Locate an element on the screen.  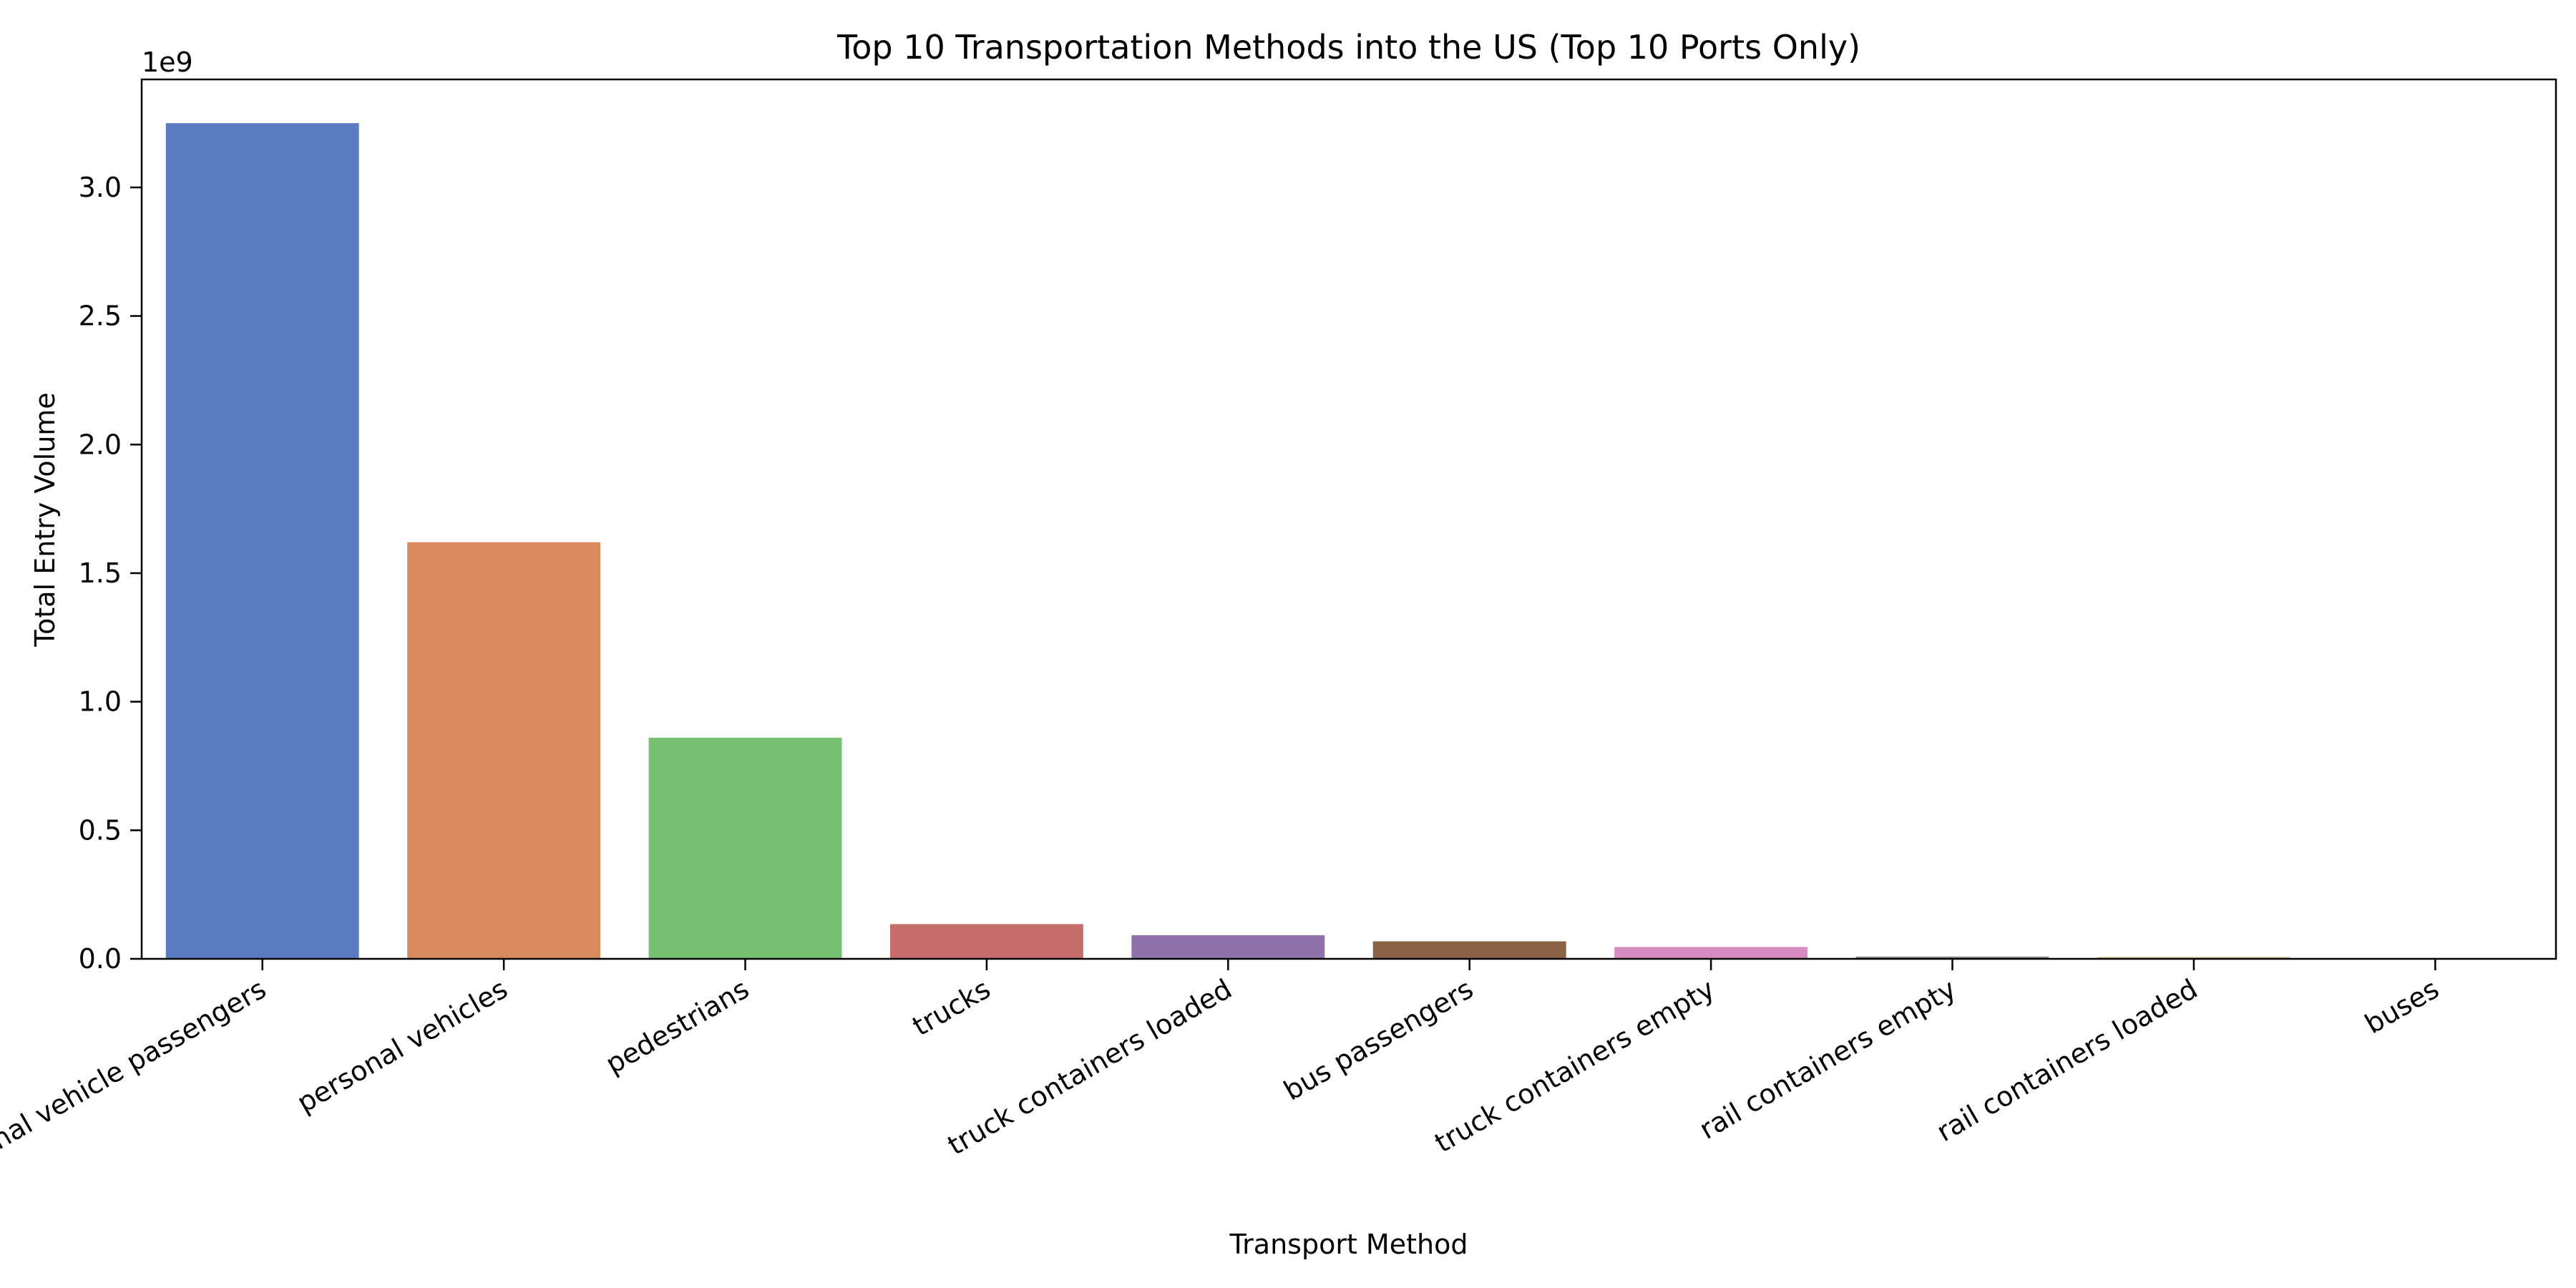
y-tick-label: 1.5 is located at coordinates (100, 573).